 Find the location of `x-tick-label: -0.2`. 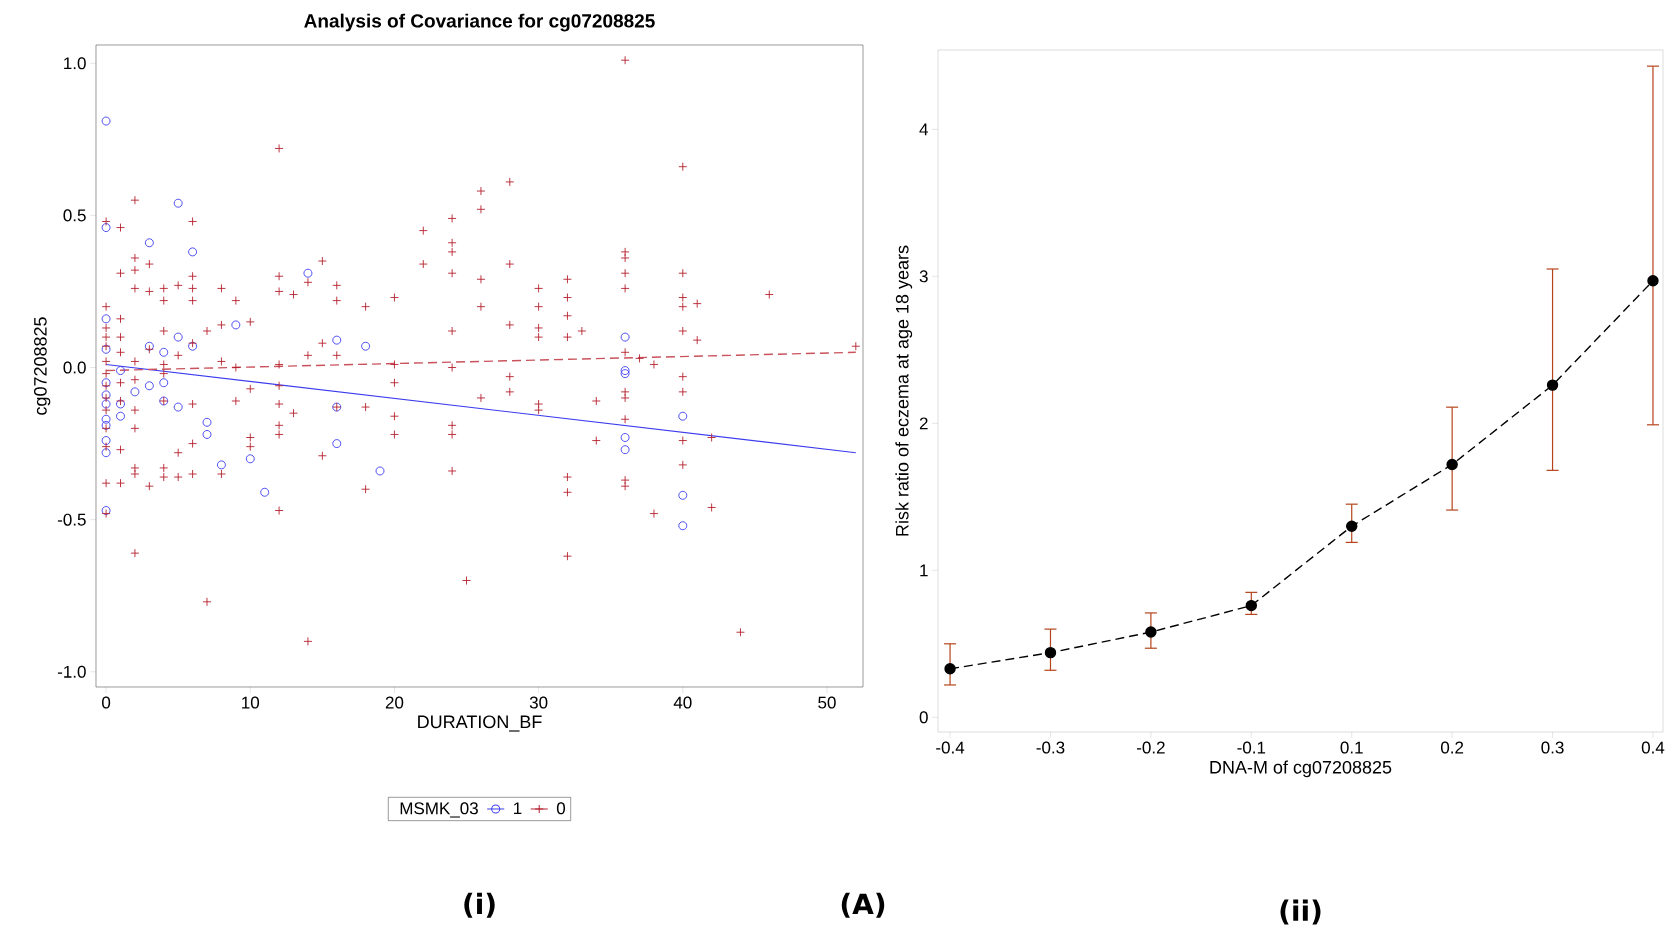

x-tick-label: -0.2 is located at coordinates (1151, 747).